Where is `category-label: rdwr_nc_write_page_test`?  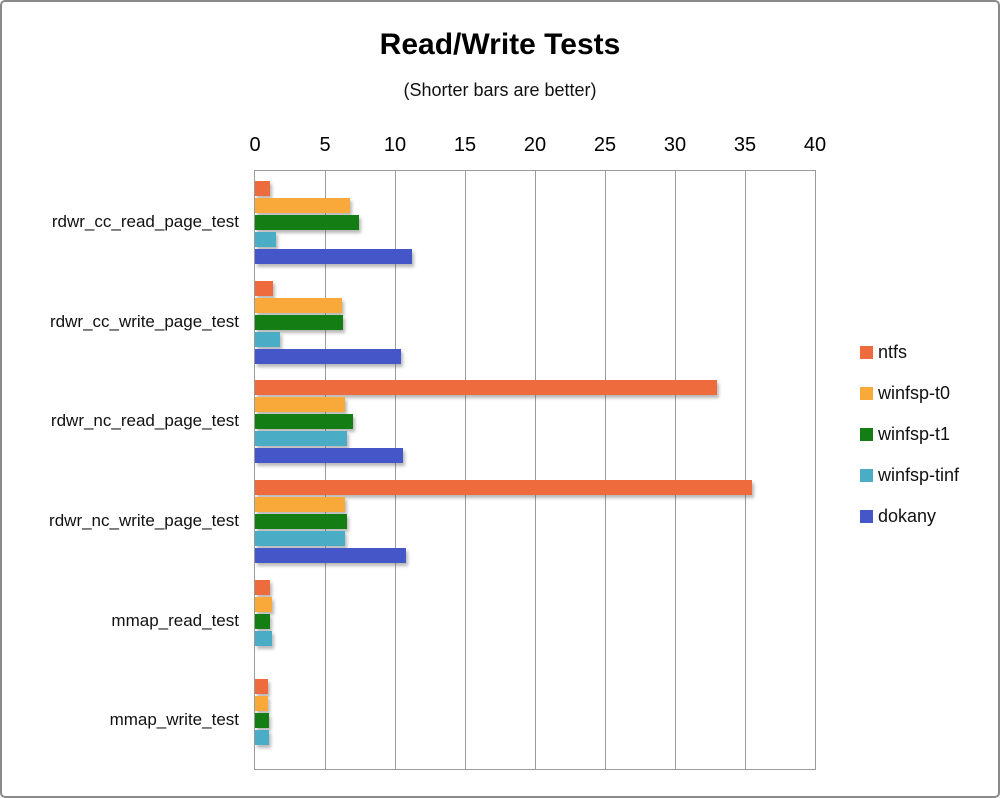 category-label: rdwr_nc_write_page_test is located at coordinates (144, 520).